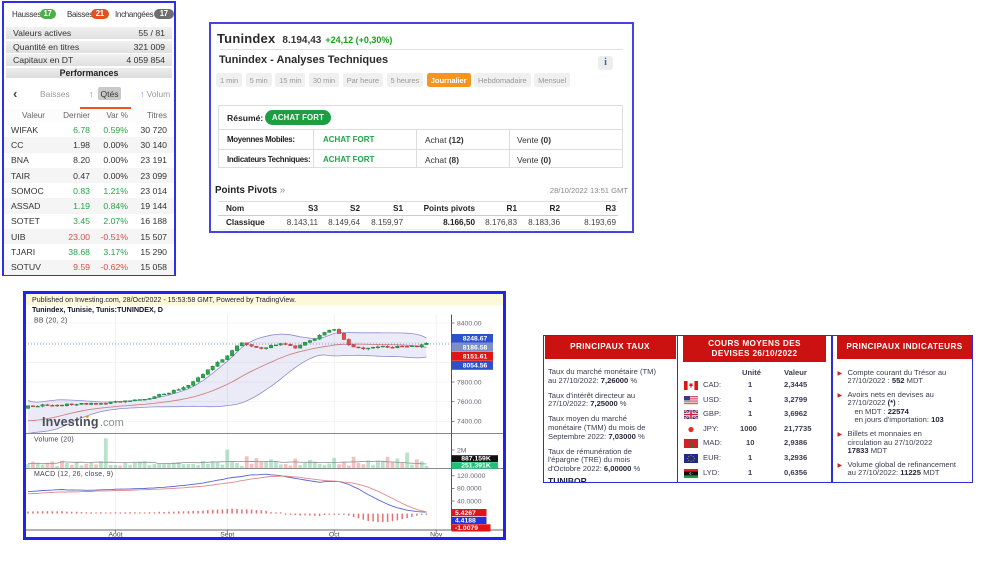 The image size is (1000, 572). What do you see at coordinates (469, 402) in the screenshot?
I see `svg-text: 7600.00` at bounding box center [469, 402].